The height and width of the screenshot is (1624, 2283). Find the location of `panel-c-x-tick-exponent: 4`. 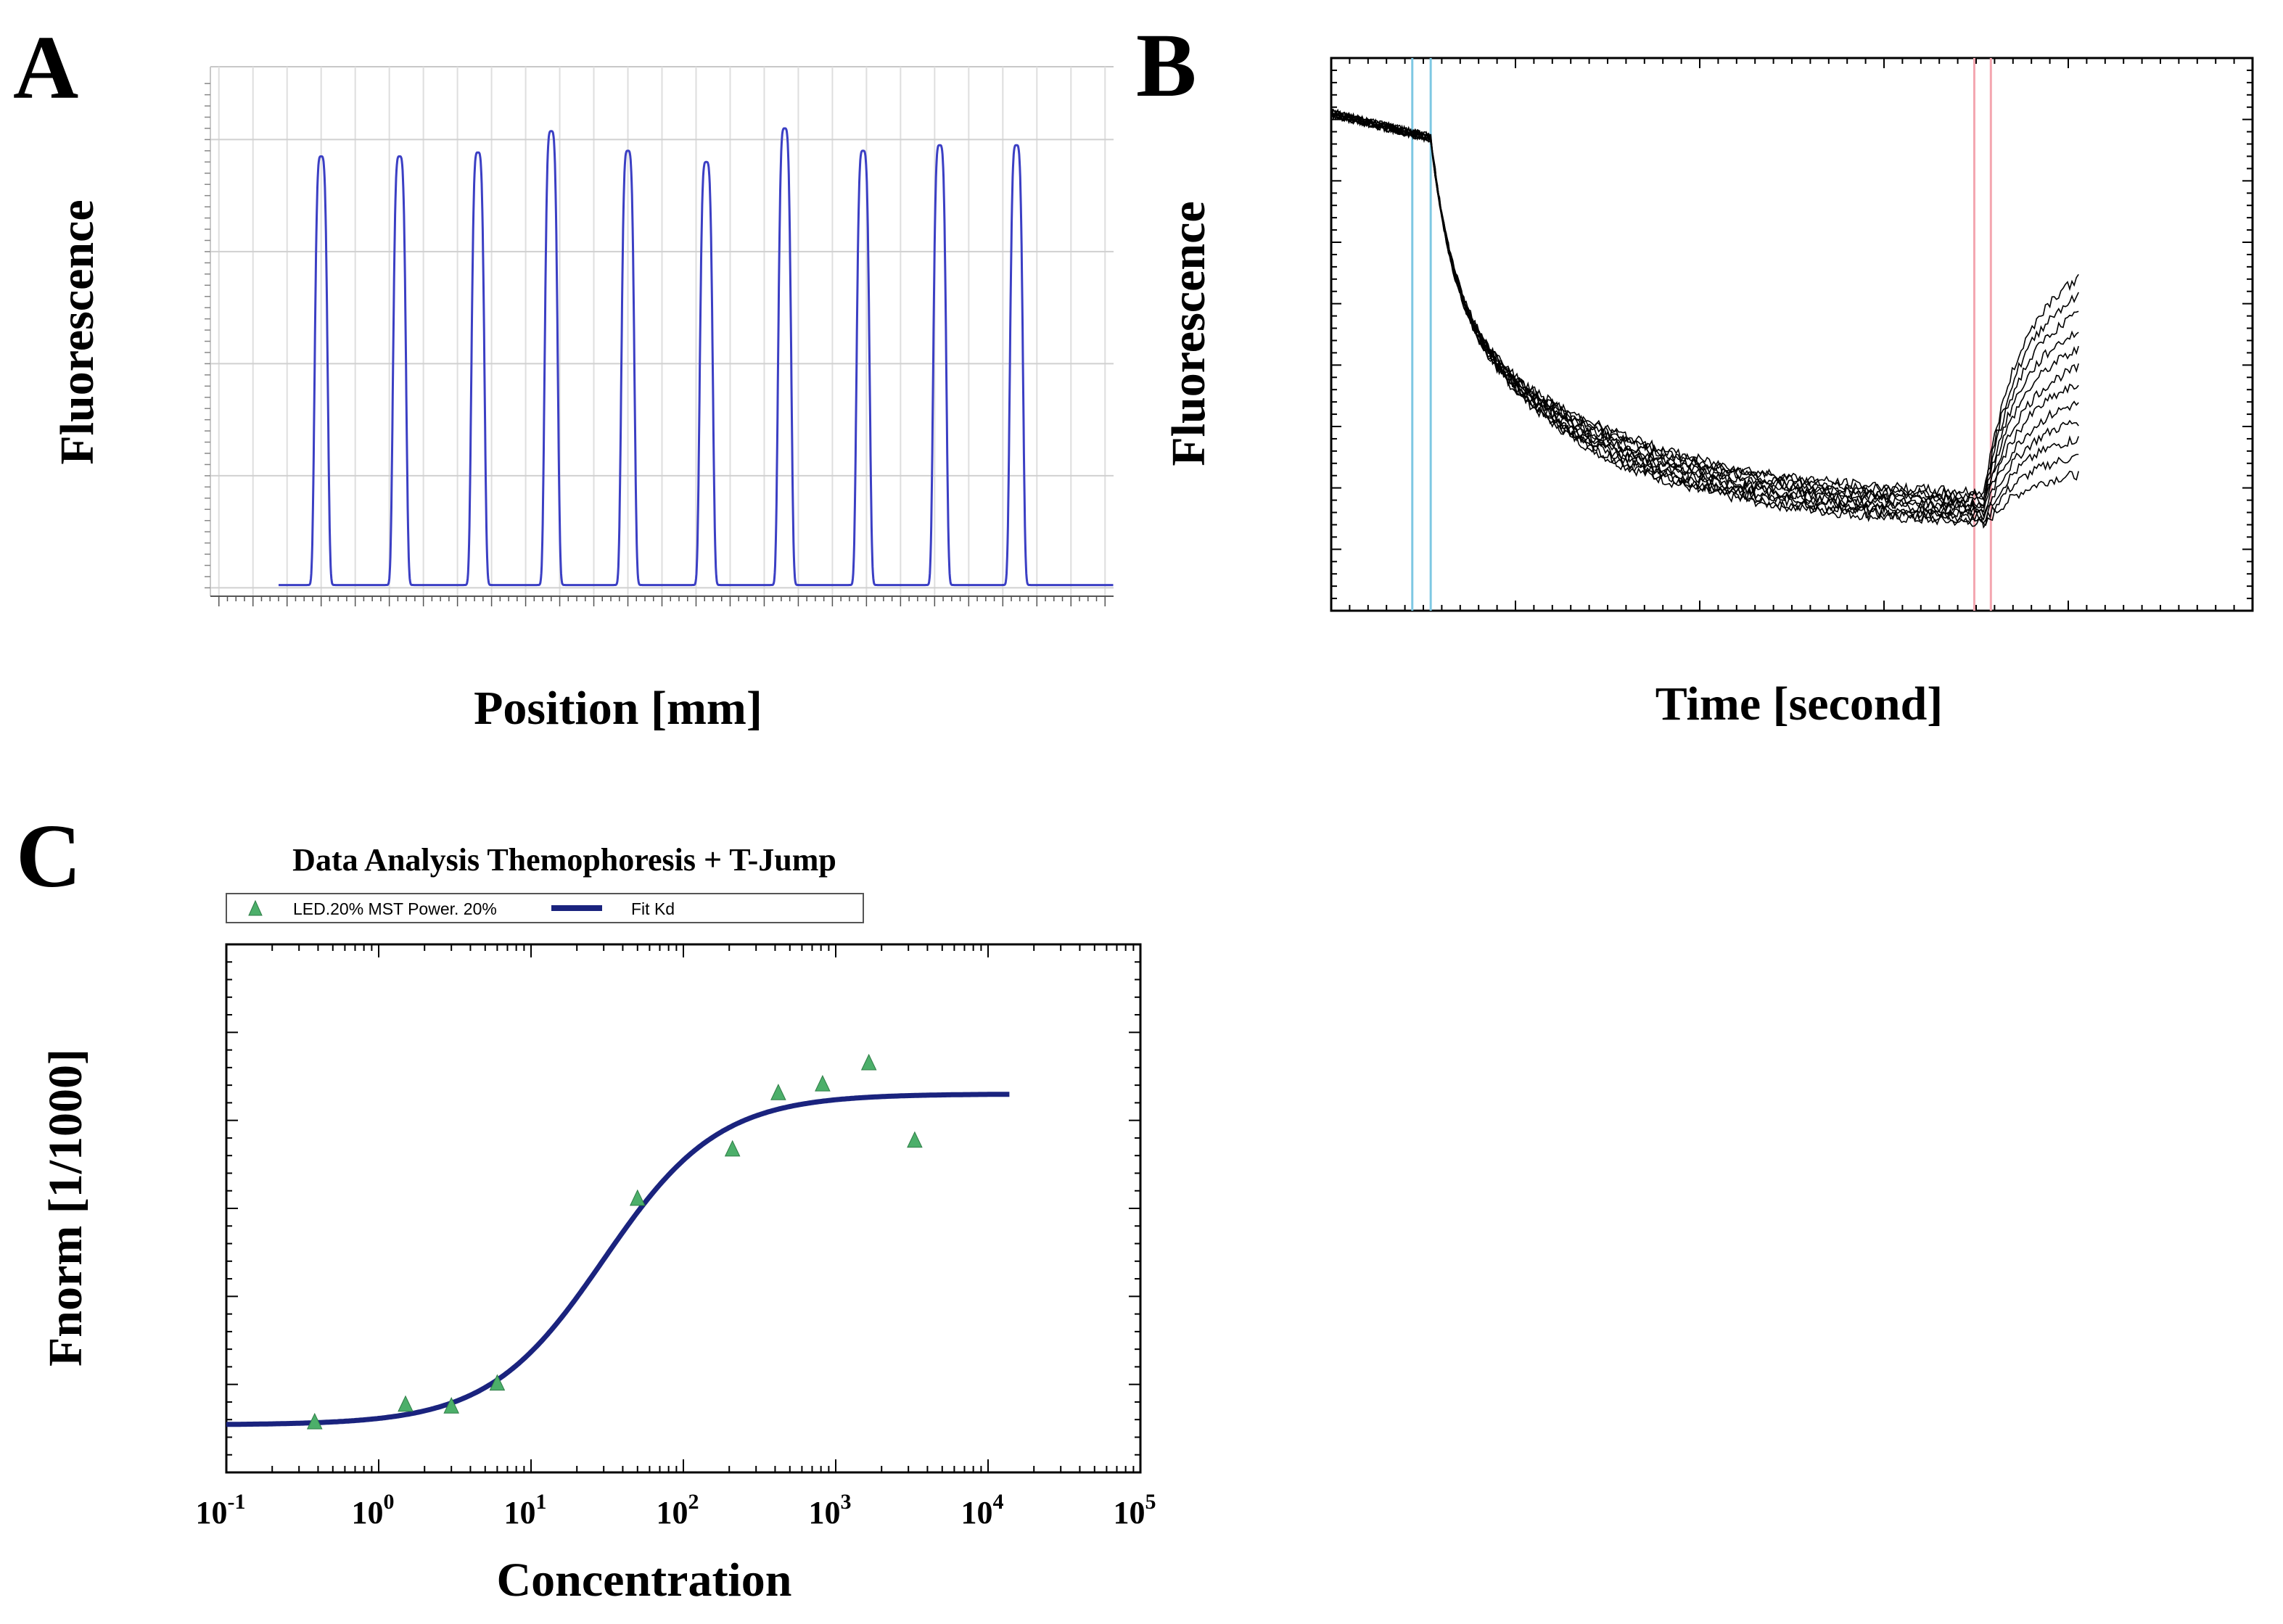

panel-c-x-tick-exponent: 4 is located at coordinates (998, 1502).